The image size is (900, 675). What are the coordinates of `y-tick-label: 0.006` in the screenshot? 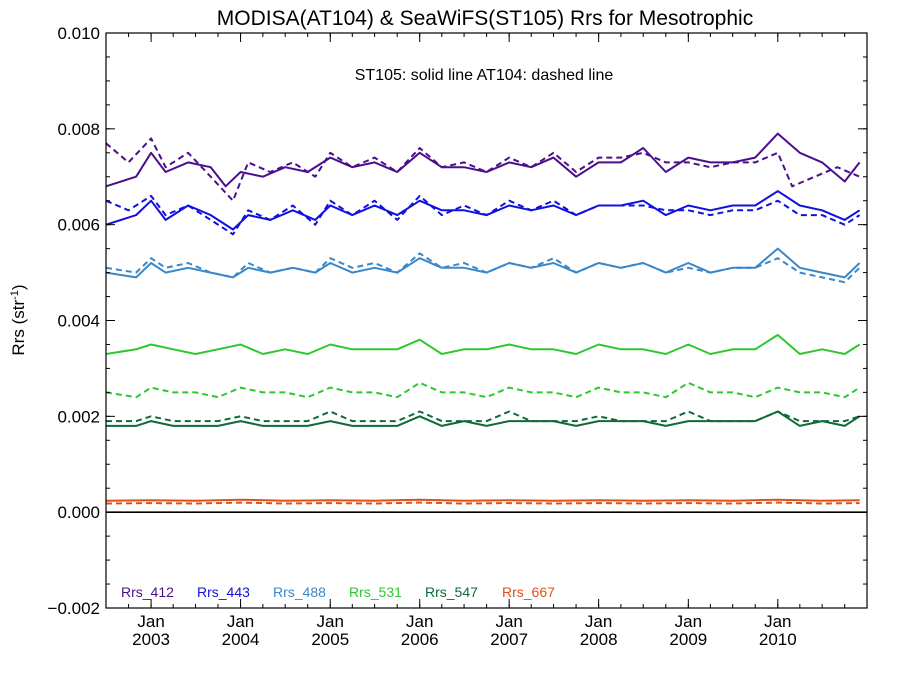 It's located at (78, 225).